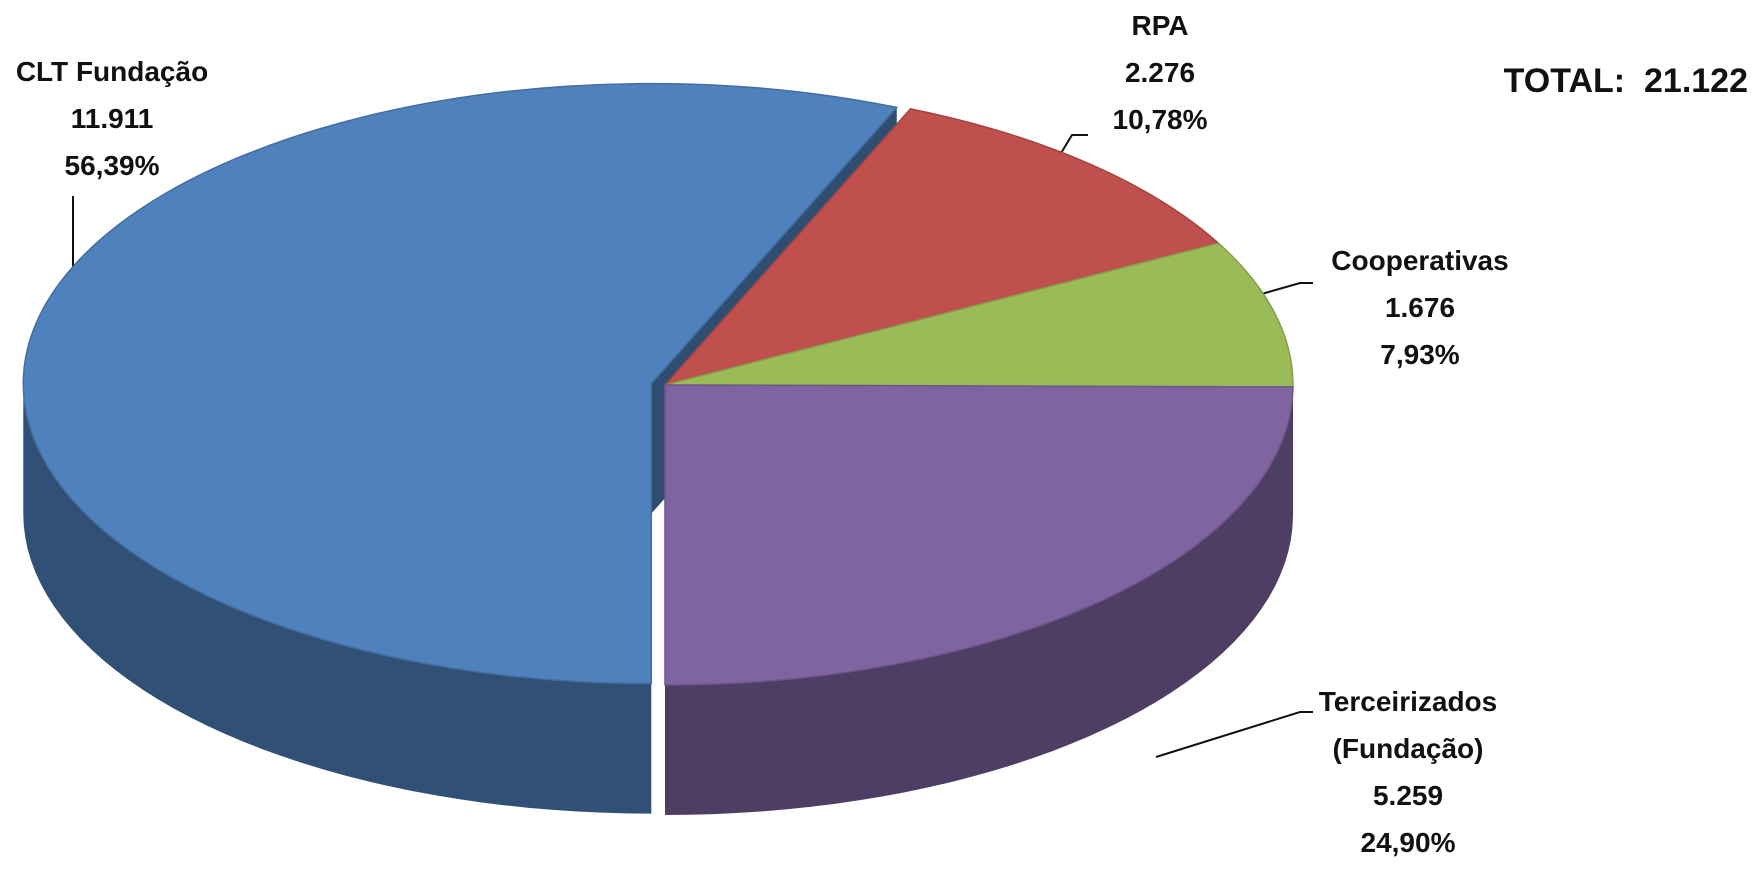 The image size is (1760, 874). What do you see at coordinates (1696, 81) in the screenshot?
I see `total-value: 21.122` at bounding box center [1696, 81].